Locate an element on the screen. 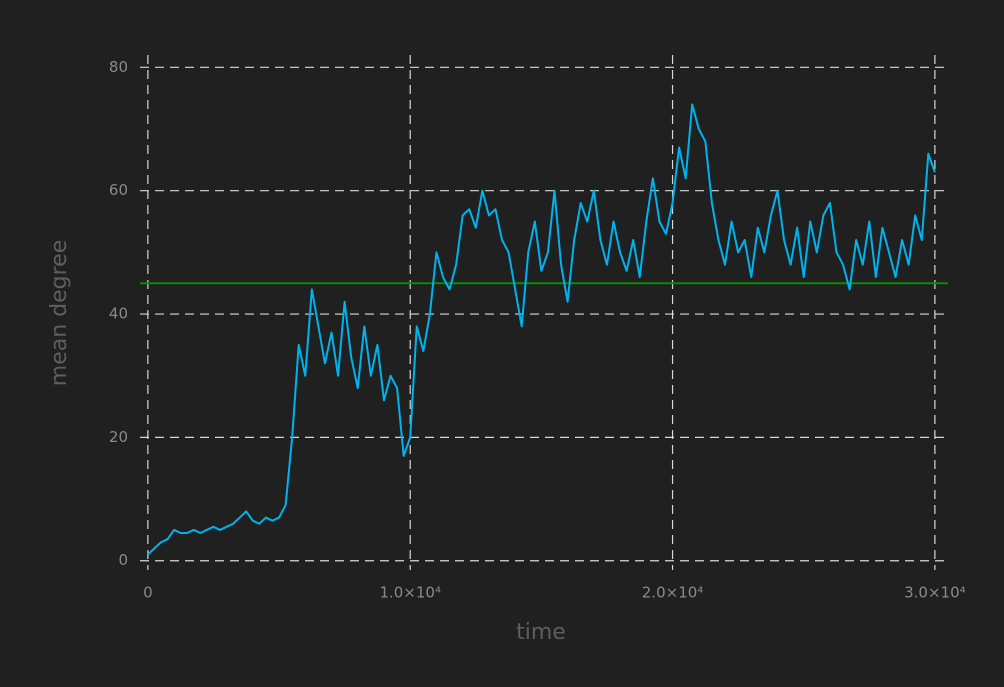 Image resolution: width=1004 pixels, height=687 pixels. y-tick-label: 40 is located at coordinates (118, 314).